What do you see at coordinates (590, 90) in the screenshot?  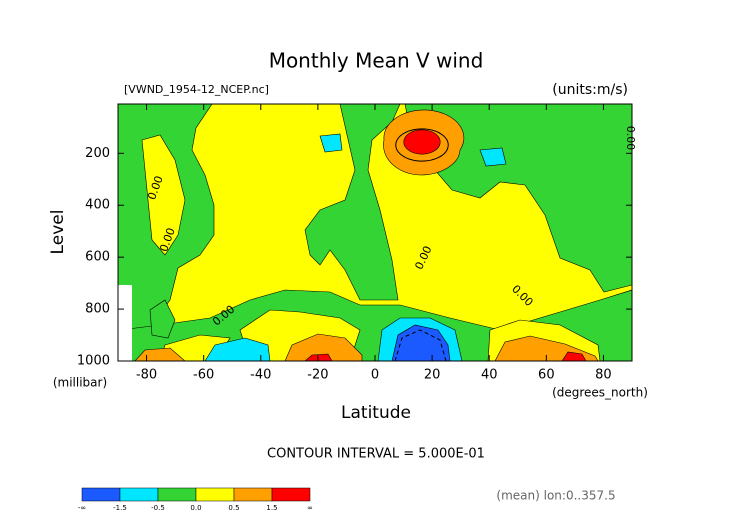 I see `units: (units:m/s)` at bounding box center [590, 90].